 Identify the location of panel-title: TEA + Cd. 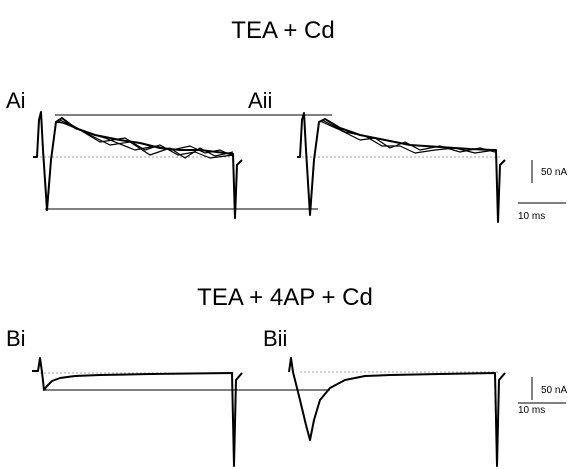
(282, 30).